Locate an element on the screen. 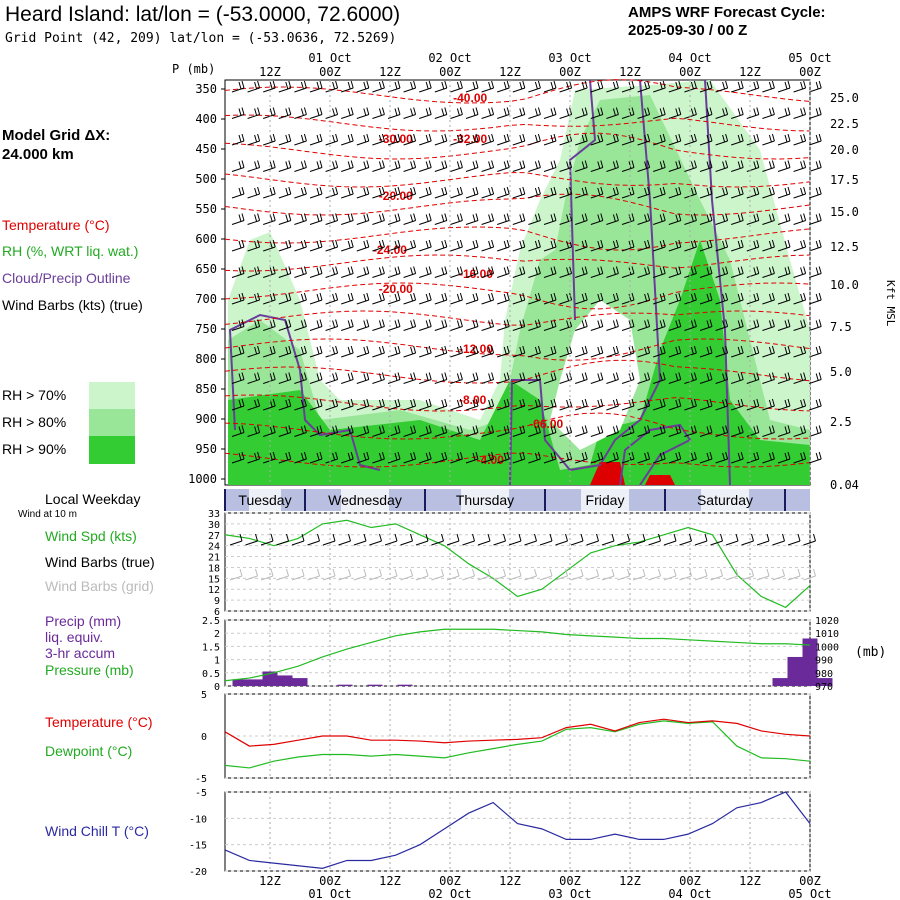 This screenshot has height=900, width=900. pressure-tick: 400 is located at coordinates (206, 119).